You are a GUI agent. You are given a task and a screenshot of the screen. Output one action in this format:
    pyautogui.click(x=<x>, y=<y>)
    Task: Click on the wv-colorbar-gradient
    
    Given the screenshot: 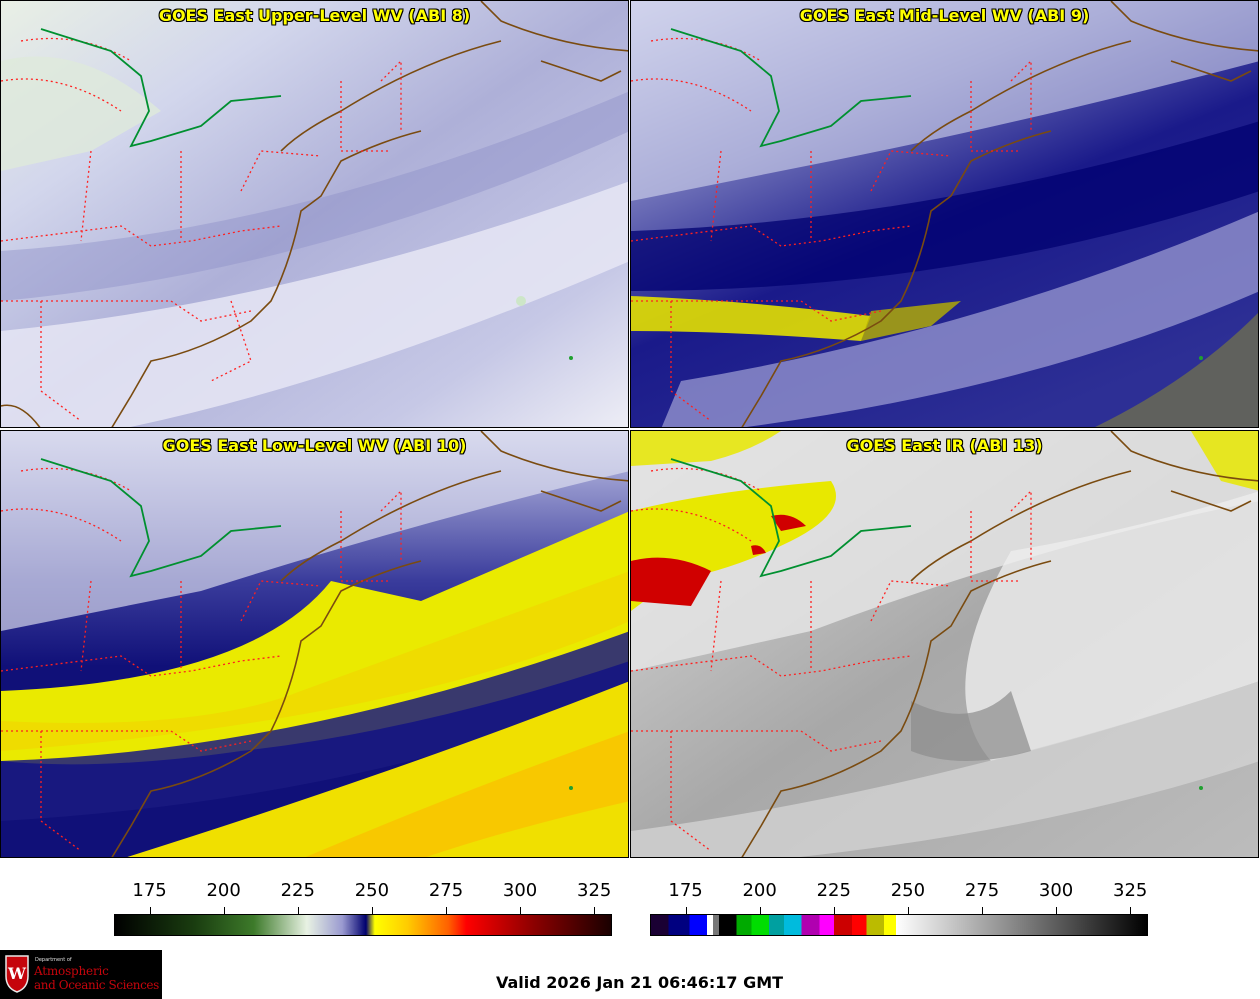 What is the action you would take?
    pyautogui.click(x=363, y=925)
    